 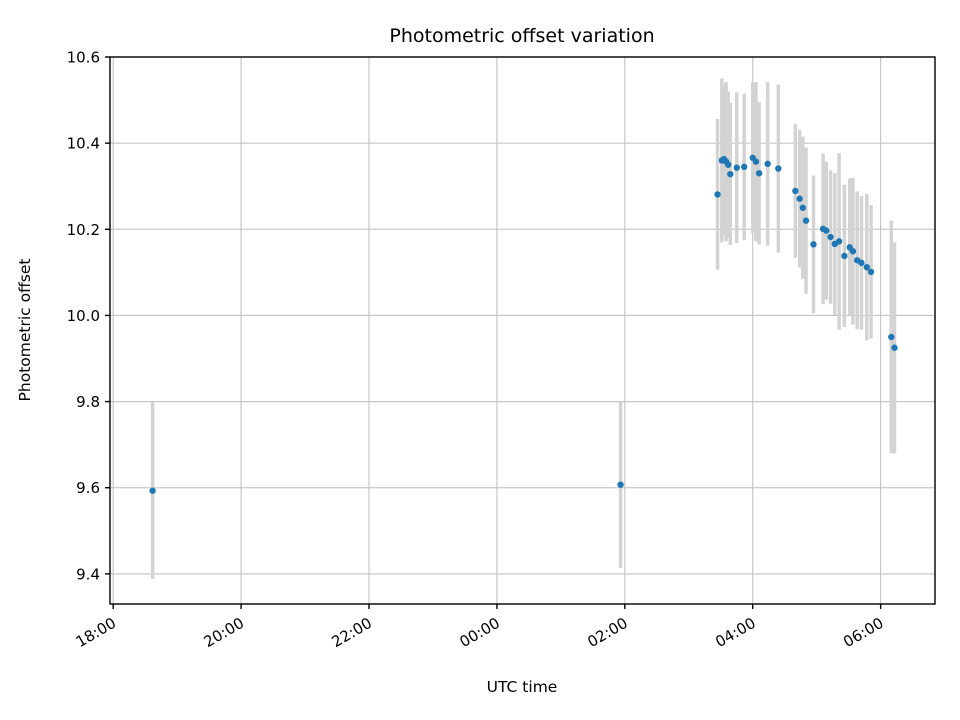 I want to click on x-tick-label: 04:00, so click(x=735, y=632).